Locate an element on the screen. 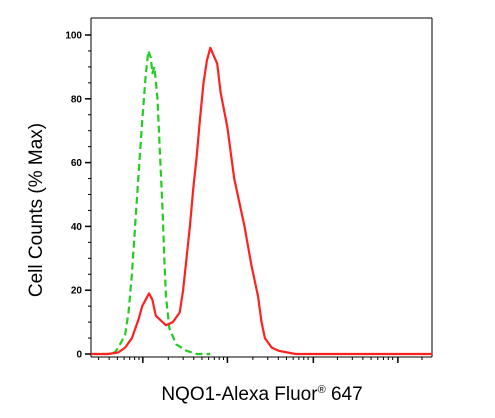 Image resolution: width=495 pixels, height=418 pixels. y-tick-label: 60 is located at coordinates (77, 163).